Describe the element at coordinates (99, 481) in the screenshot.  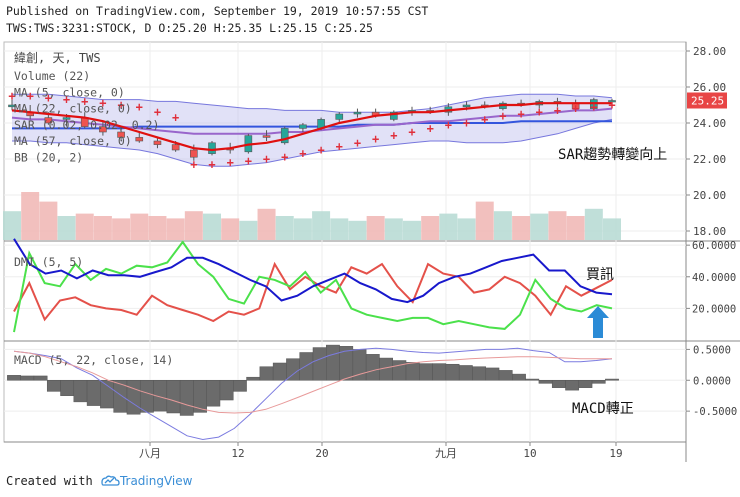
I see `footer-credit: Created with TradingView` at that location.